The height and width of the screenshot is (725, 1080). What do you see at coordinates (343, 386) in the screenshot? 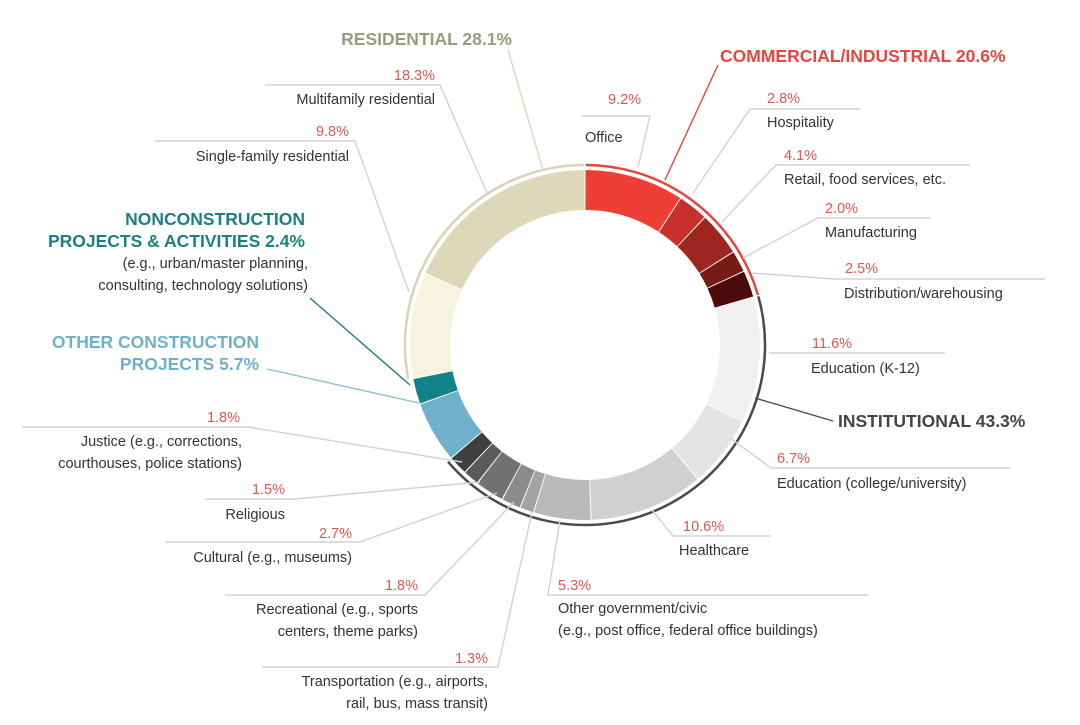
I see `leader-group-other-construction` at bounding box center [343, 386].